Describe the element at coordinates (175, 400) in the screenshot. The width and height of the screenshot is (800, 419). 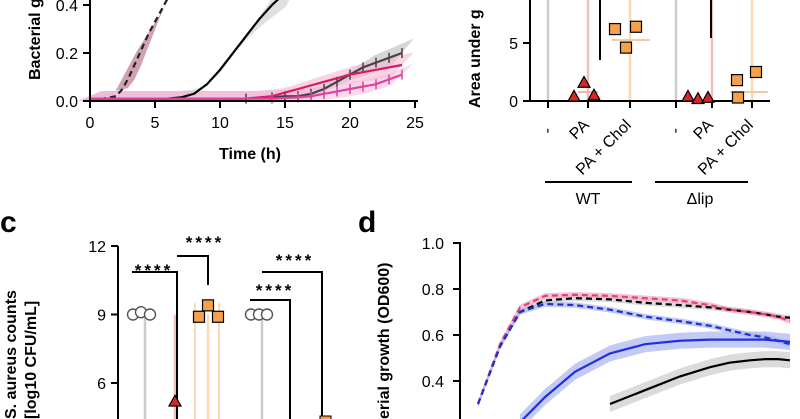
I see `c-point-triangle` at that location.